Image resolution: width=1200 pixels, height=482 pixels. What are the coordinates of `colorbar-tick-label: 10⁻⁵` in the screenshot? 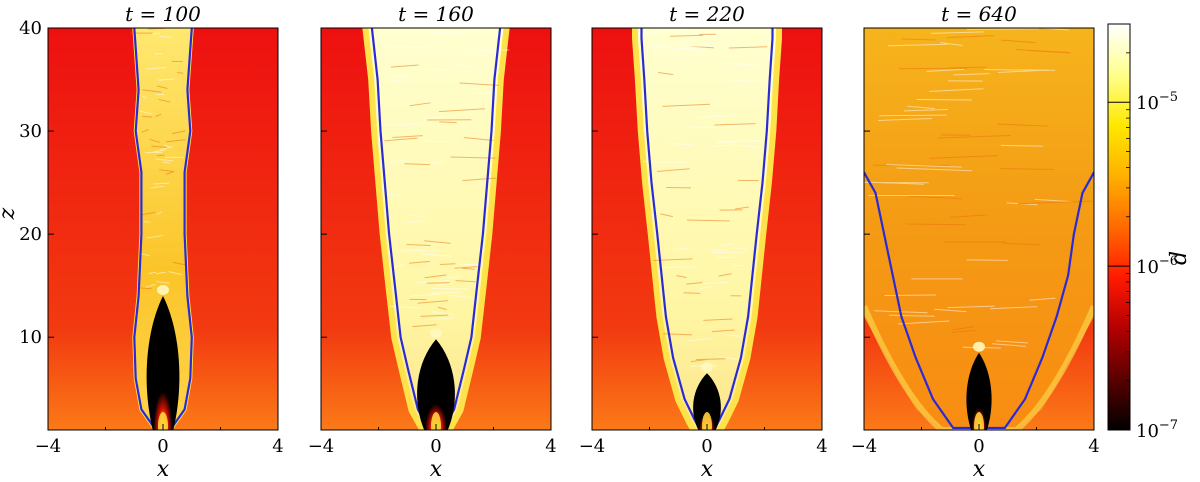 It's located at (1157, 102).